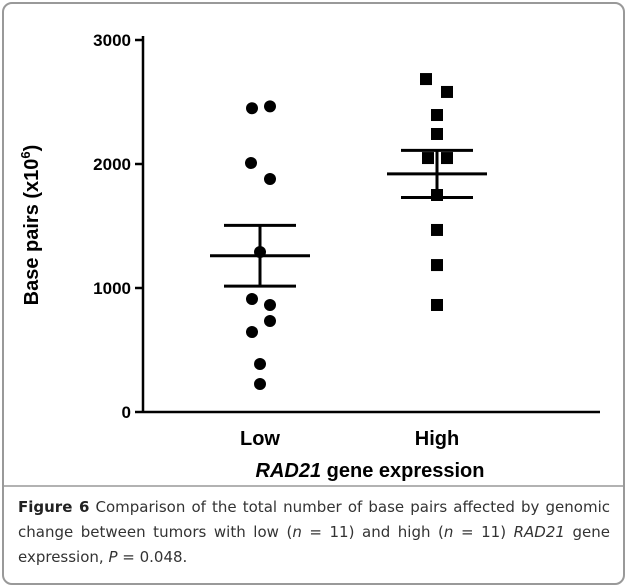  What do you see at coordinates (113, 557) in the screenshot?
I see `caption-text: P` at bounding box center [113, 557].